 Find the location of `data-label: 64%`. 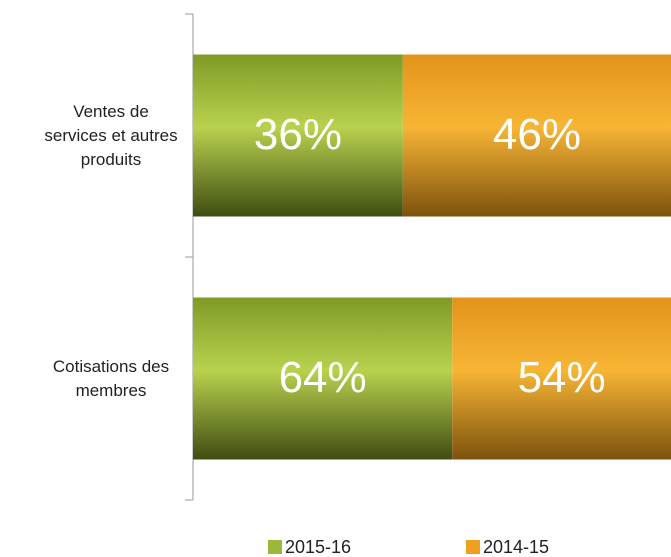

data-label: 64% is located at coordinates (323, 377).